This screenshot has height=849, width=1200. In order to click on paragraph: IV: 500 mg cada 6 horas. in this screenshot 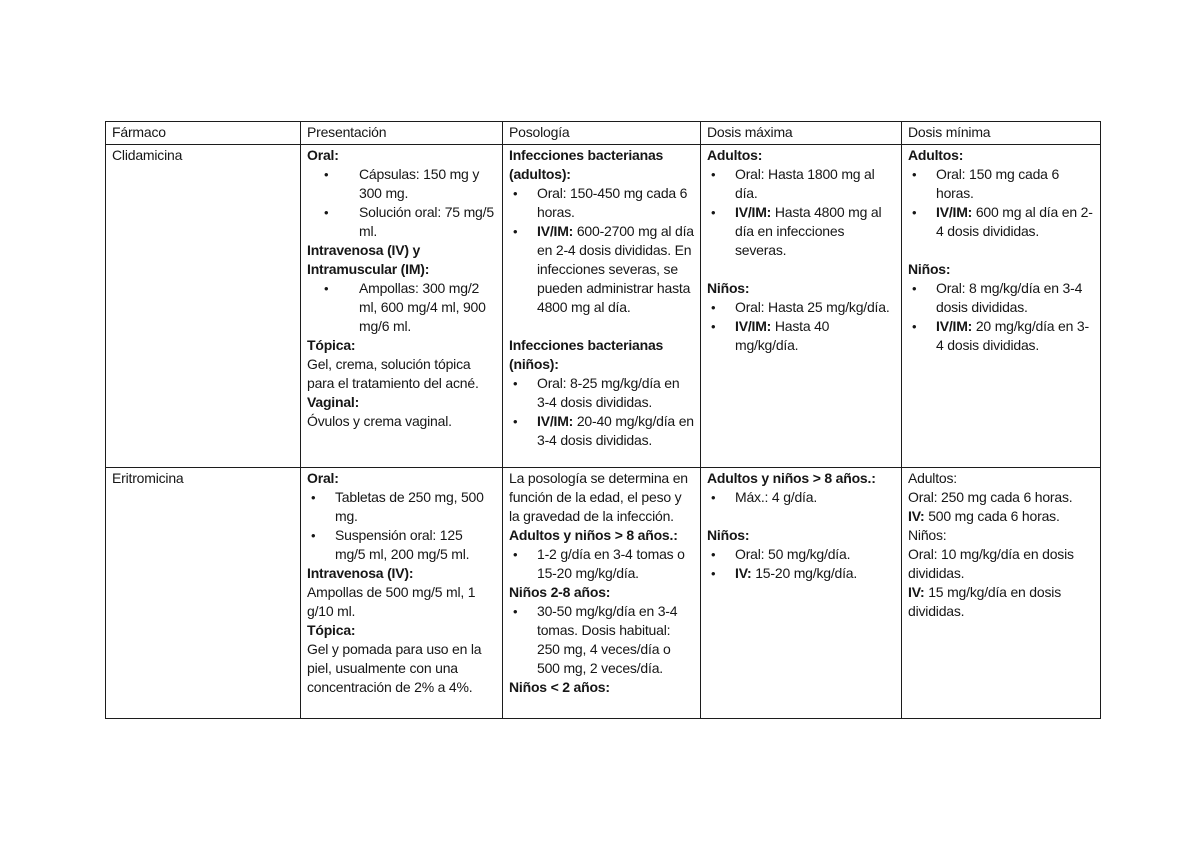, I will do `click(1001, 516)`.